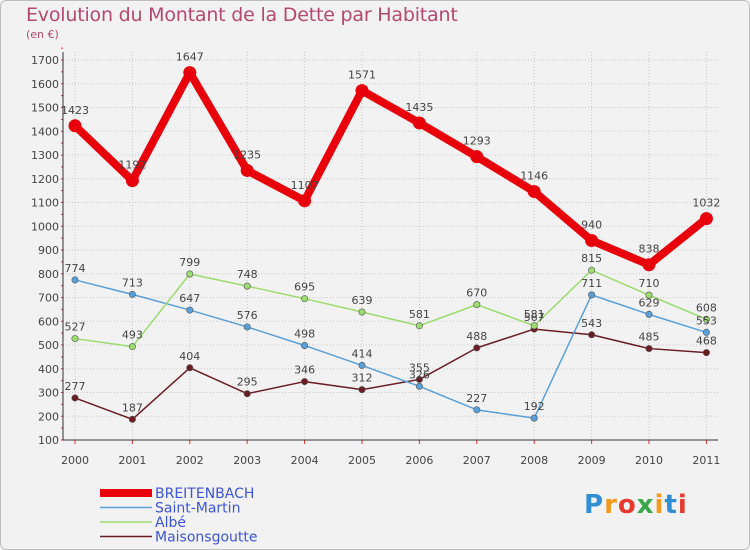 The image size is (750, 550). I want to click on data-label: 711, so click(591, 283).